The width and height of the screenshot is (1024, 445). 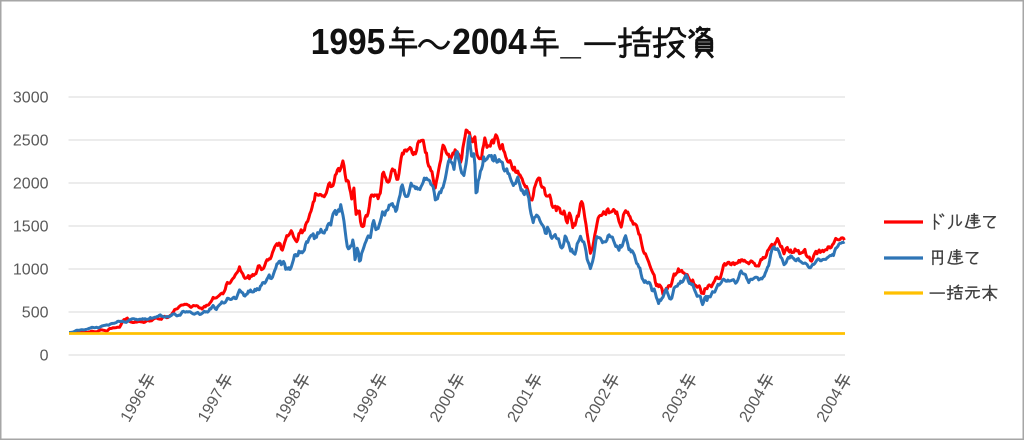 What do you see at coordinates (35, 313) in the screenshot?
I see `svg-text: 500` at bounding box center [35, 313].